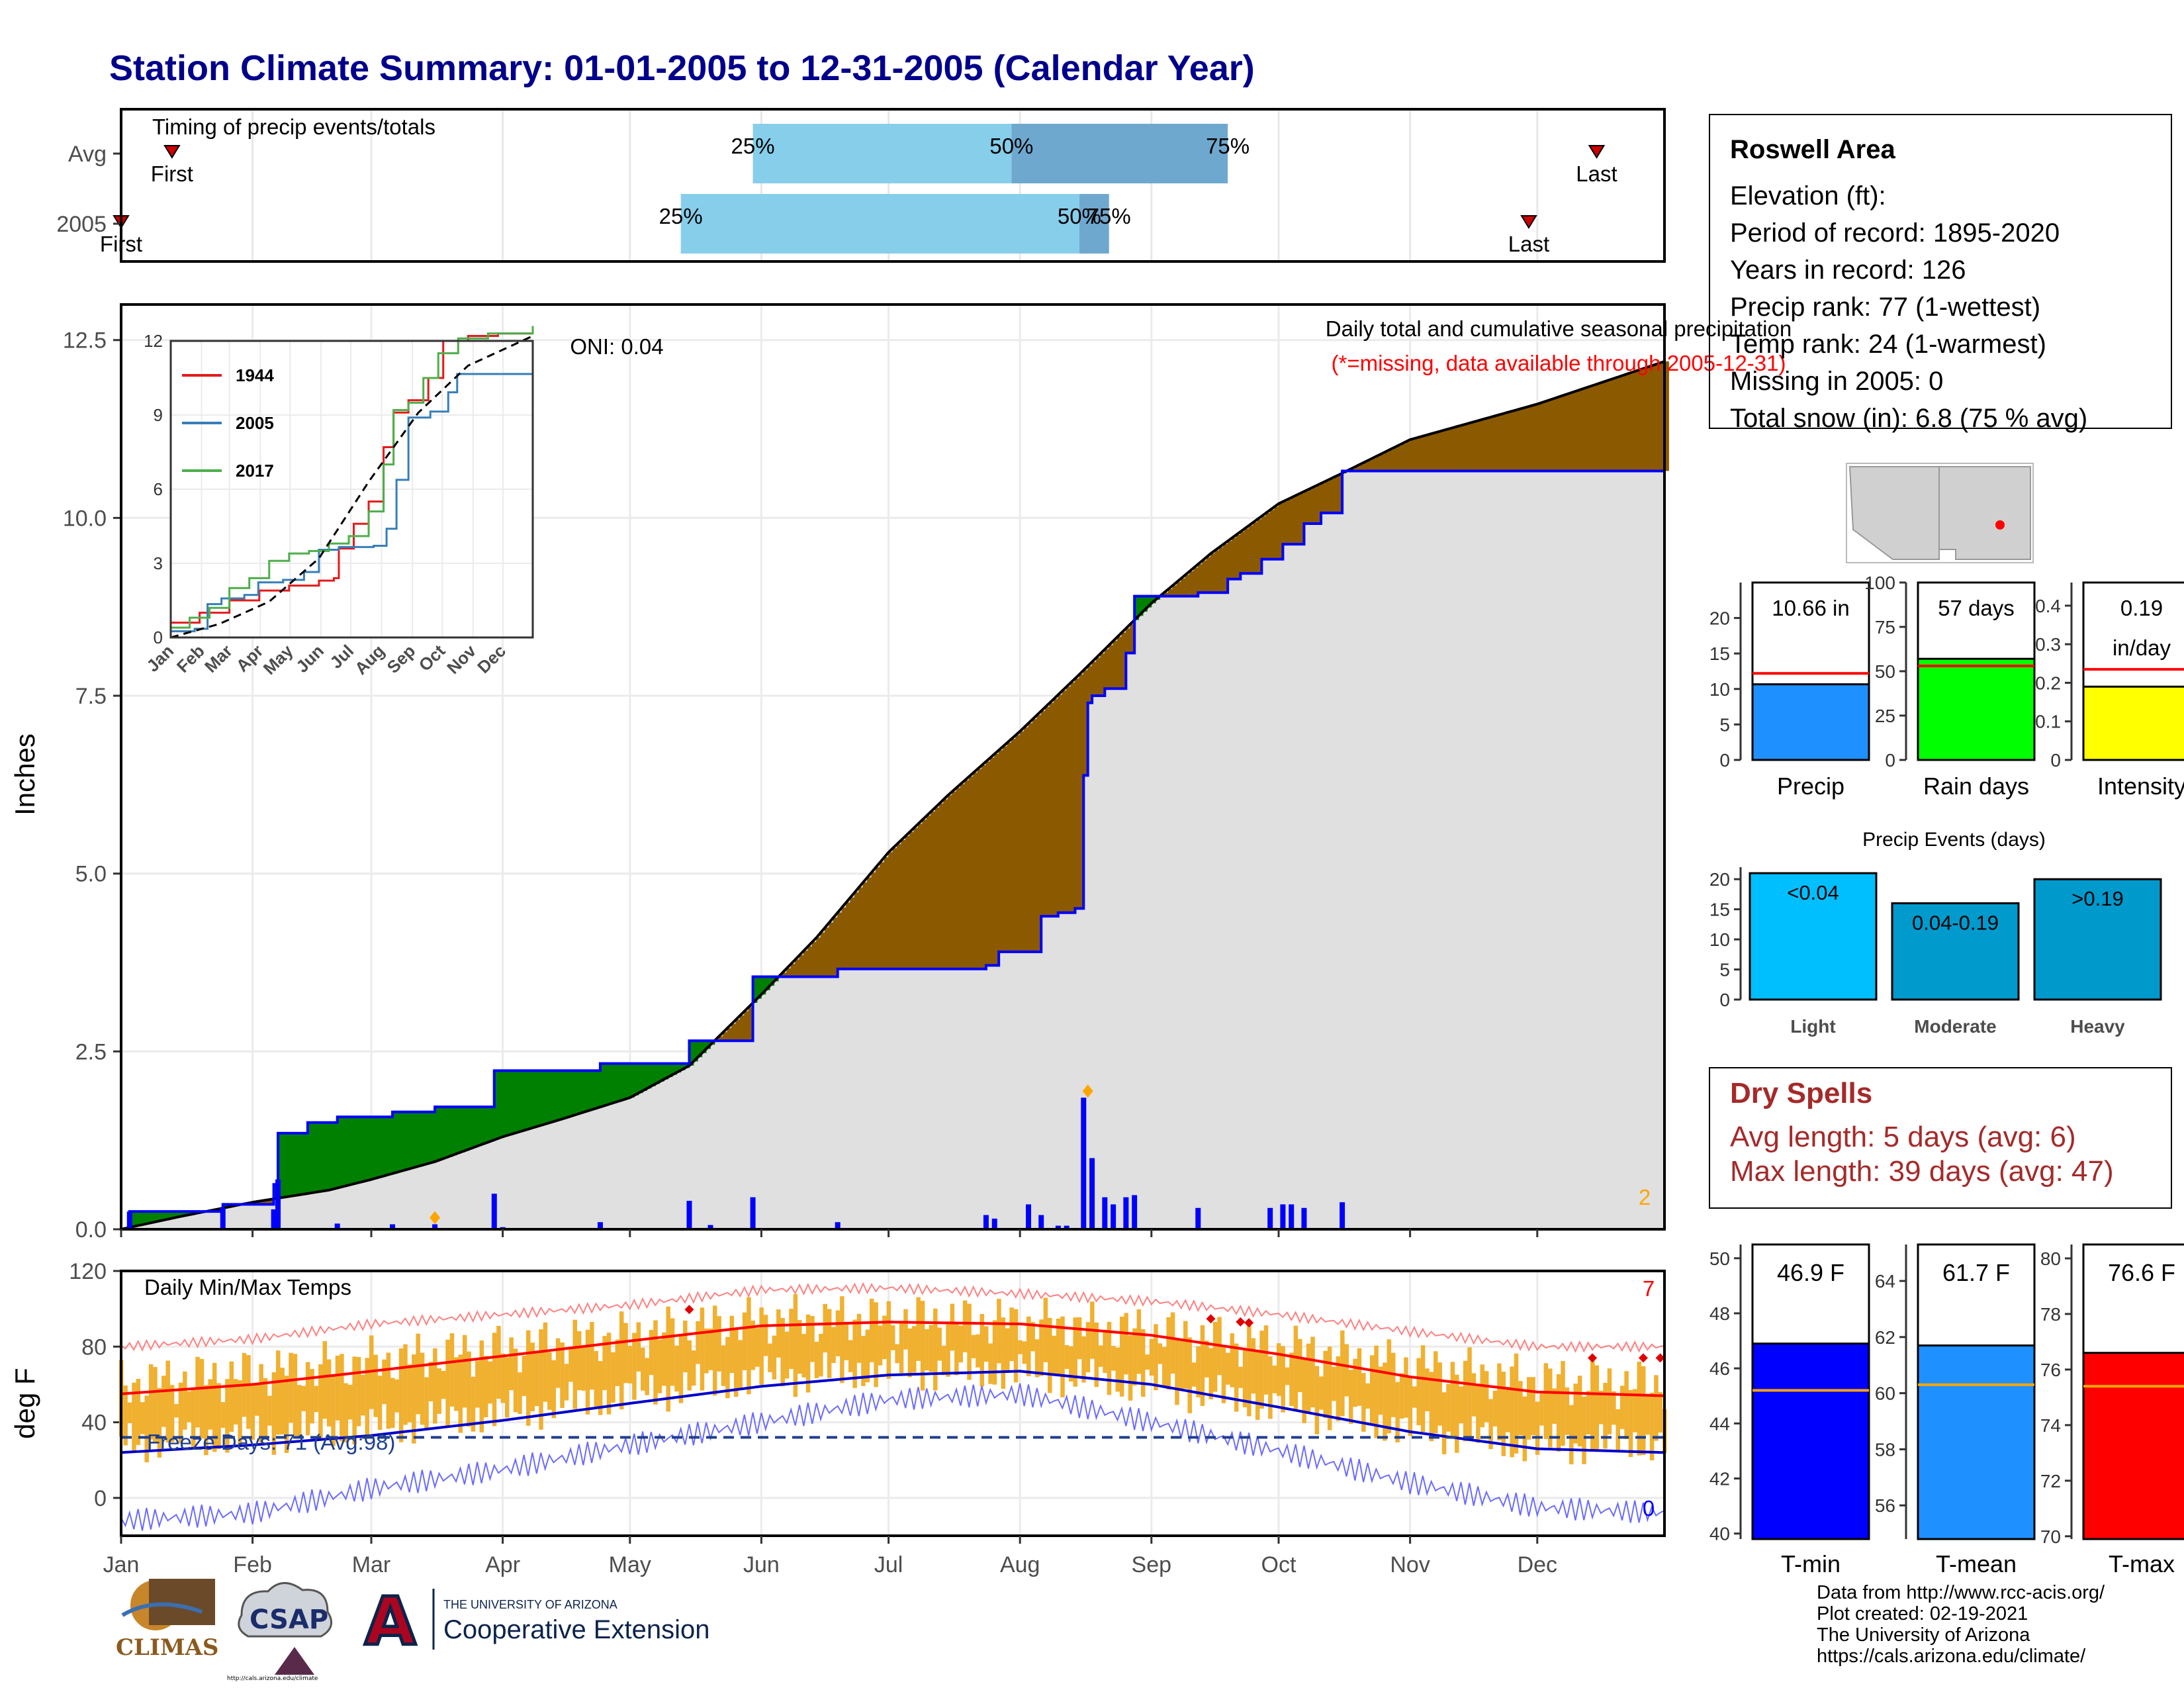 The image size is (2184, 1688). I want to click on precip-events-bar-moderate, so click(1955, 951).